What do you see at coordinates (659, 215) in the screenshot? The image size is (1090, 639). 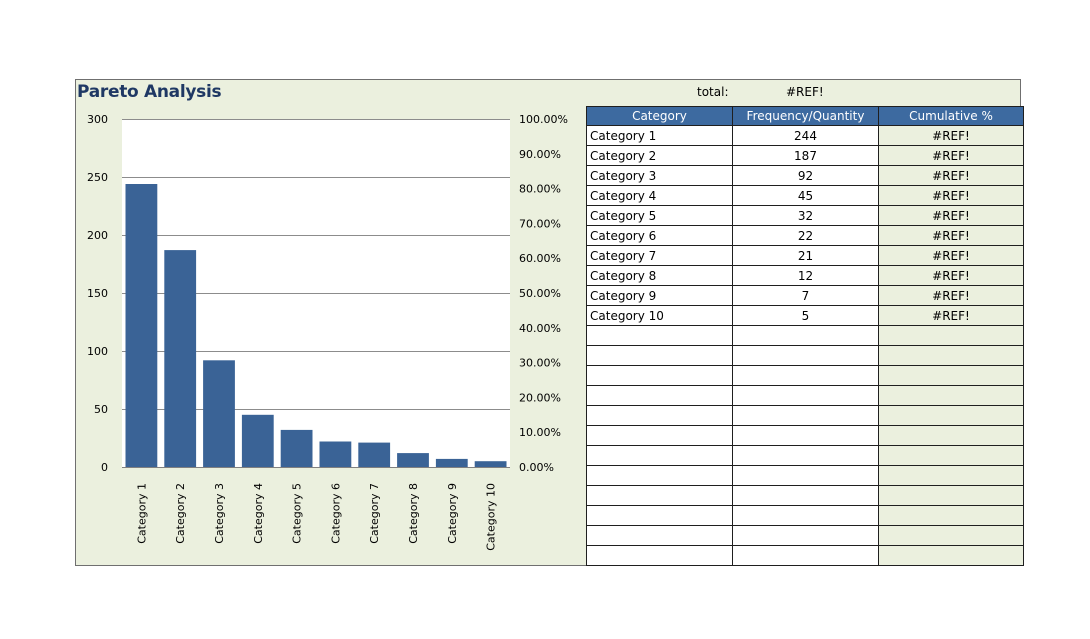 I see `category-cell: Category 5` at bounding box center [659, 215].